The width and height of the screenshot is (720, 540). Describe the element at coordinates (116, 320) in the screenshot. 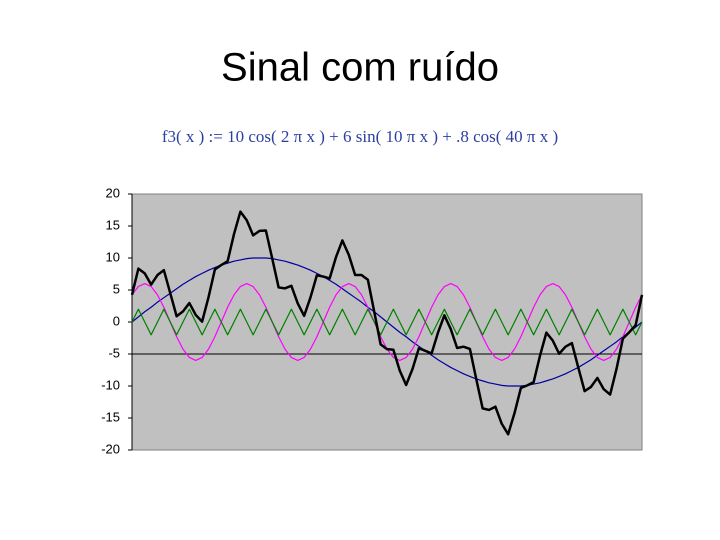

I see `y-tick-label: 0` at that location.